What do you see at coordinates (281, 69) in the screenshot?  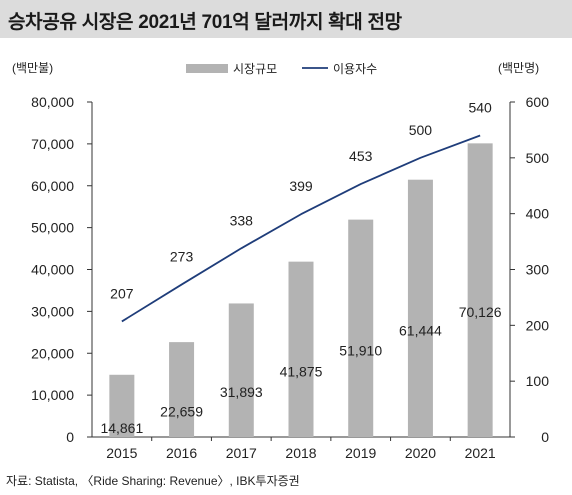 I see `legend: 시장규모 이용자수` at bounding box center [281, 69].